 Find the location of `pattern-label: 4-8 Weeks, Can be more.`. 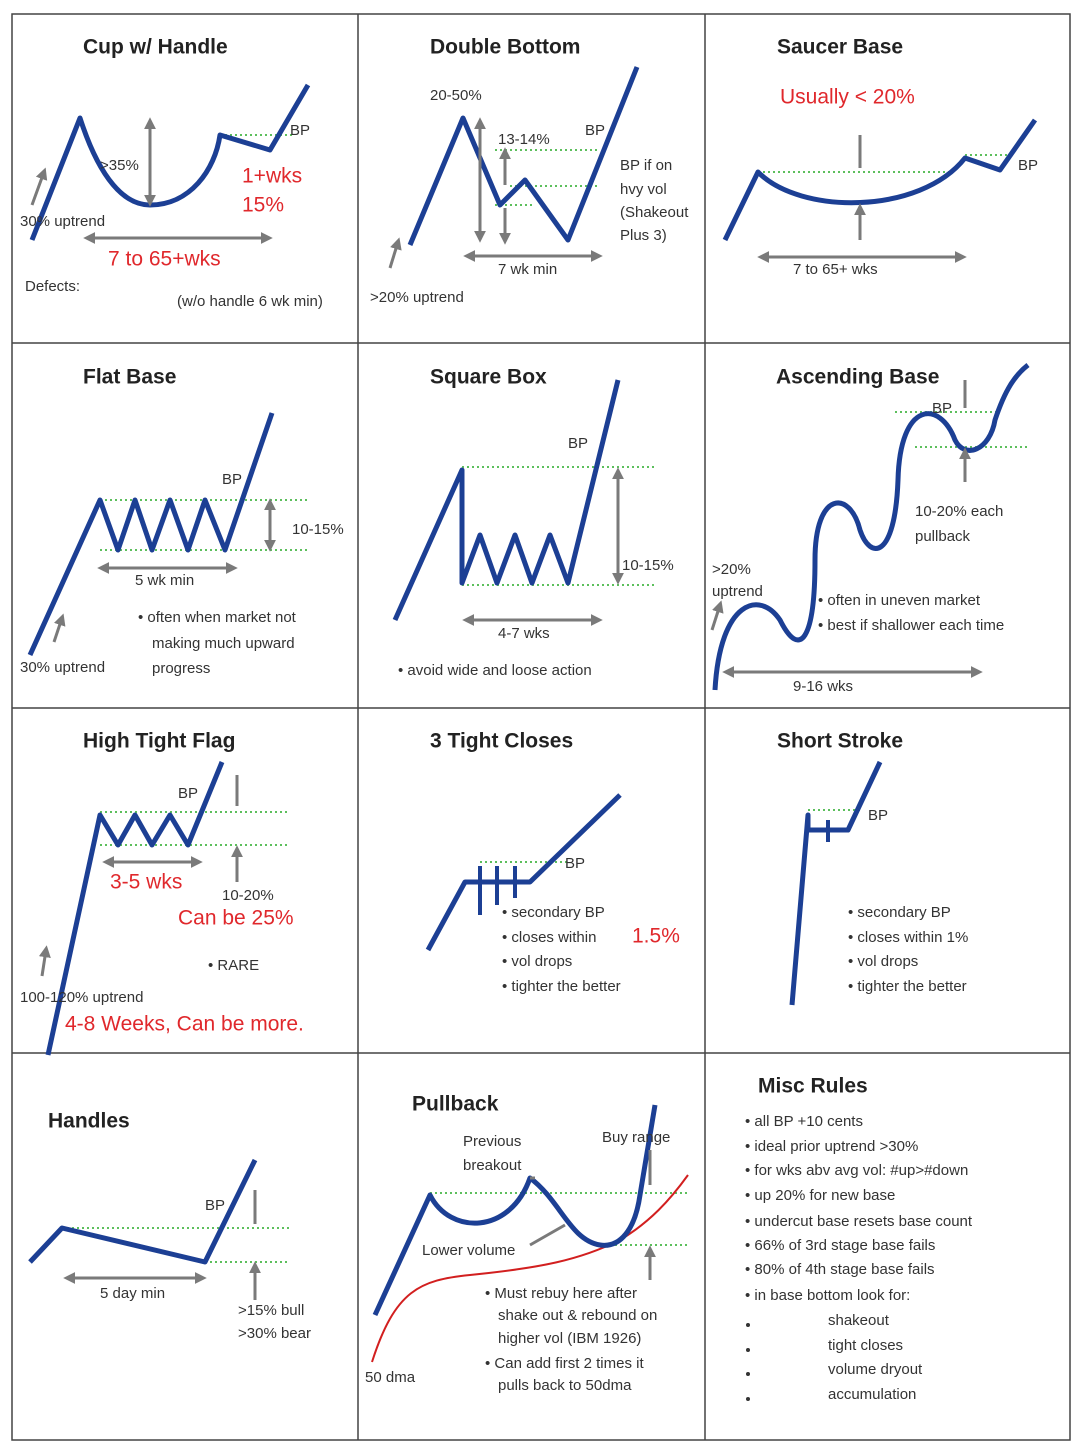

pattern-label: 4-8 Weeks, Can be more. is located at coordinates (184, 1024).